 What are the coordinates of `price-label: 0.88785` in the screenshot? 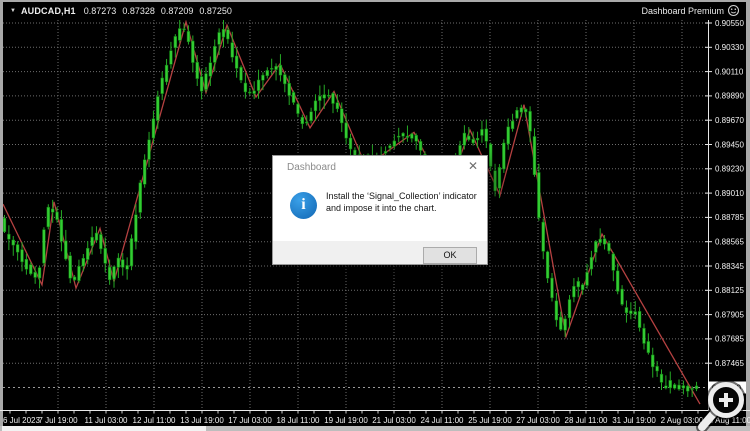 It's located at (729, 217).